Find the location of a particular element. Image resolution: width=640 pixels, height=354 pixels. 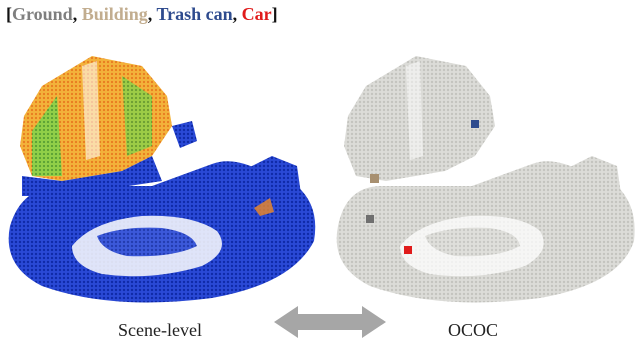

scene-level-caption: Scene-level is located at coordinates (160, 330).